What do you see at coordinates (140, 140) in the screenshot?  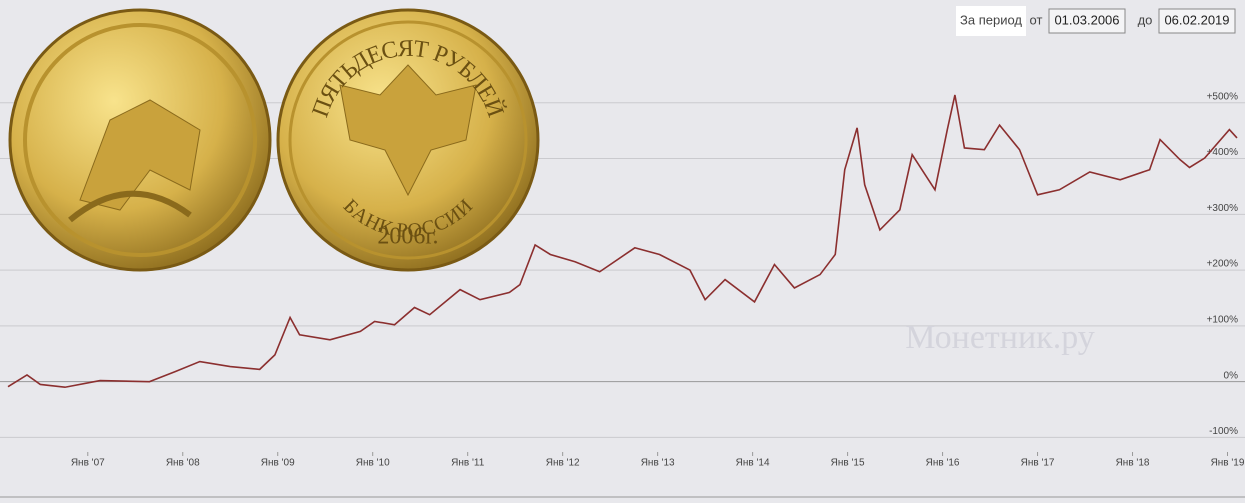 I see `coin-left` at bounding box center [140, 140].